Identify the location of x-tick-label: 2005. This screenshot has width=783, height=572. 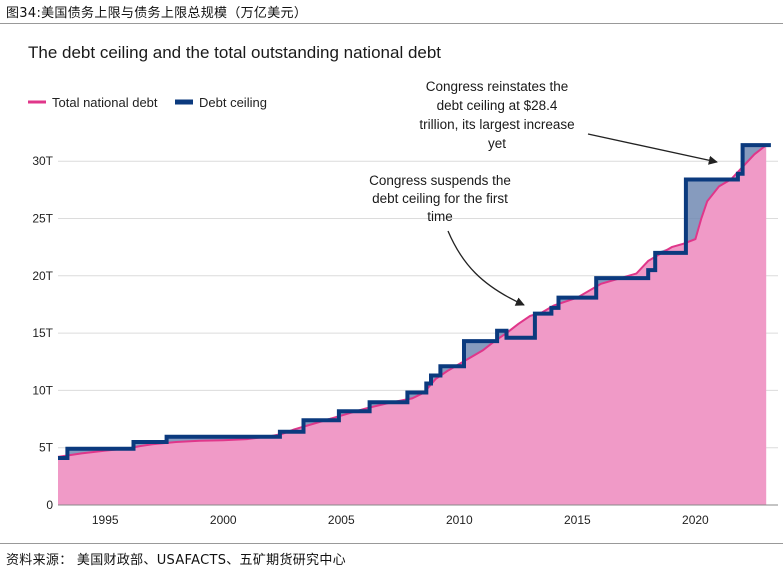
(341, 520).